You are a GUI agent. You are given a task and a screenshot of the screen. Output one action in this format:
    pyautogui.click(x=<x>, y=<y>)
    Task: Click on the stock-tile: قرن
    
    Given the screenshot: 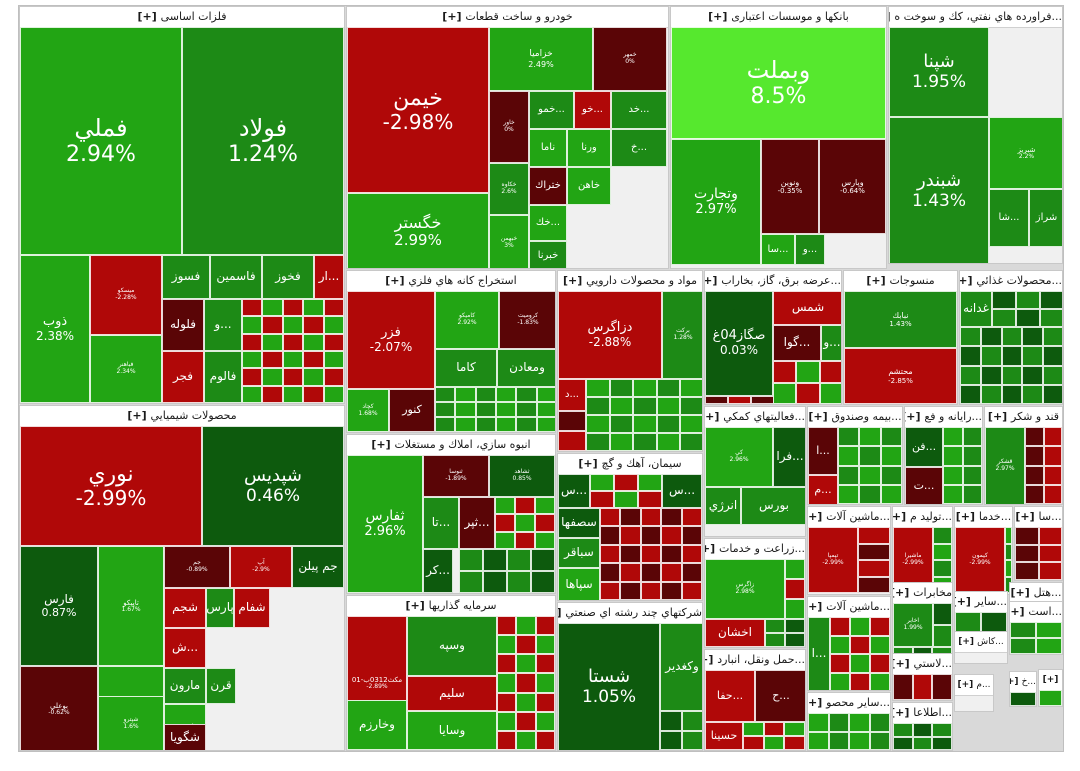 What is the action you would take?
    pyautogui.click(x=221, y=686)
    